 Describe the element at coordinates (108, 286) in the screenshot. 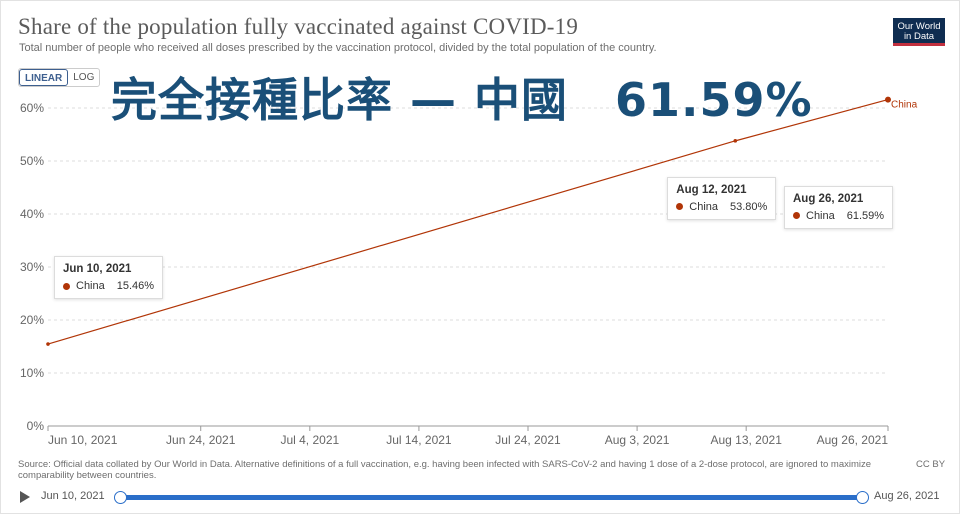

I see `tooltip-row: China 15.46%` at that location.